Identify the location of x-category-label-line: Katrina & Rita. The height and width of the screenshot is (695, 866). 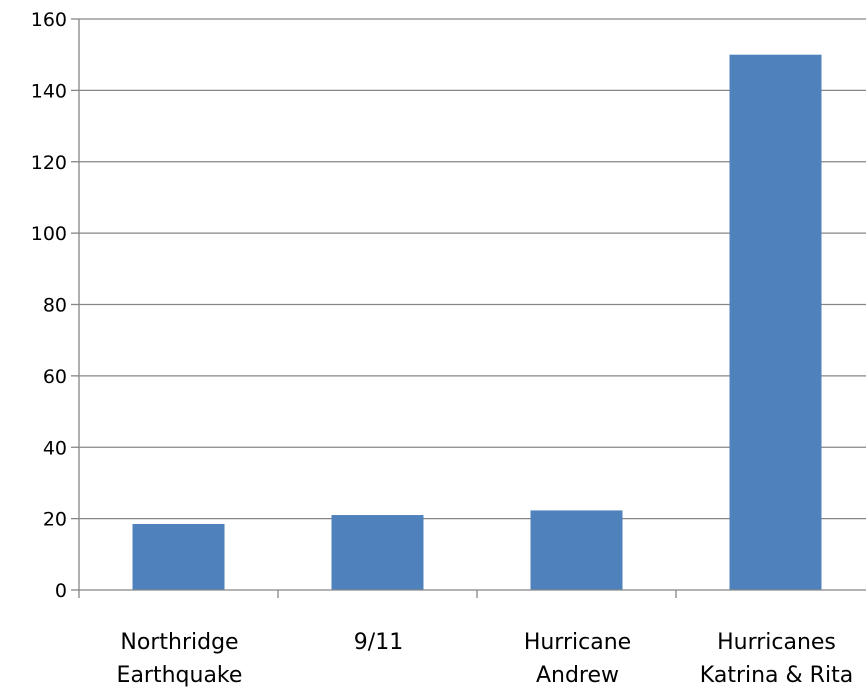
(776, 675).